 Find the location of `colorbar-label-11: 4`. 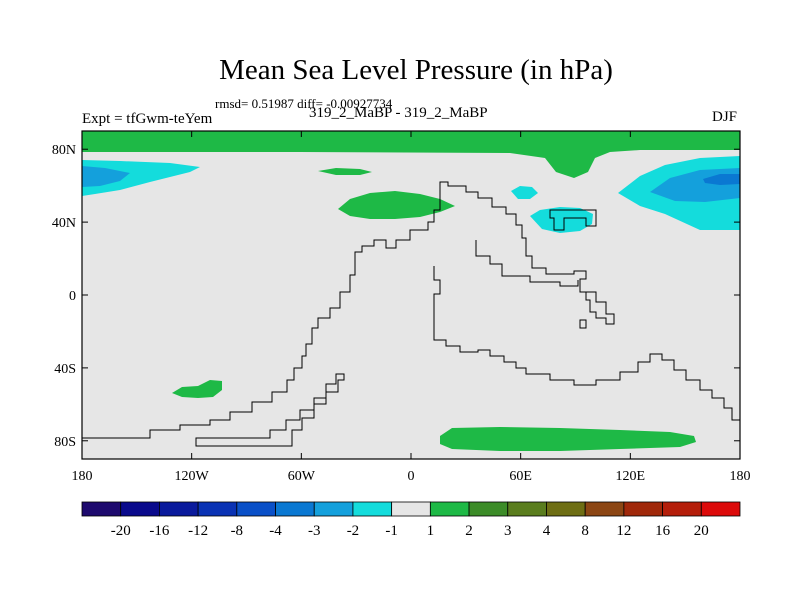

colorbar-label-11: 4 is located at coordinates (547, 531).